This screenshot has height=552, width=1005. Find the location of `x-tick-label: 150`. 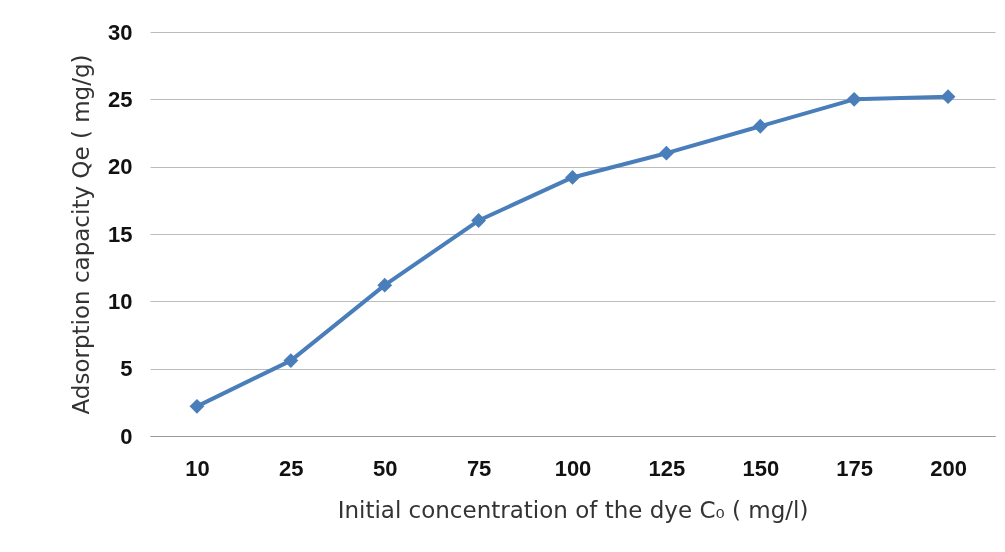

x-tick-label: 150 is located at coordinates (761, 468).